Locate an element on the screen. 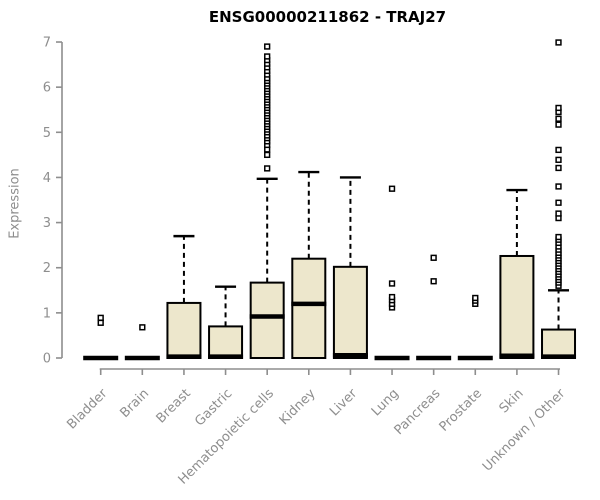  chart-title: ENSG00000211862 - TRAJ27 is located at coordinates (327, 17).